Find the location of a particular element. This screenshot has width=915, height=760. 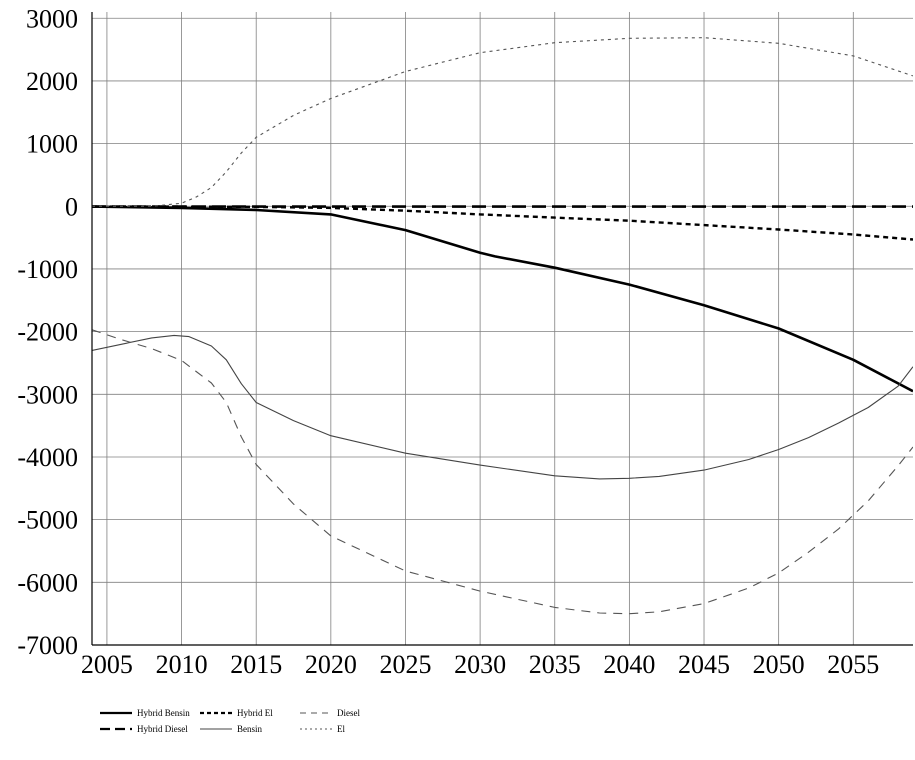

x-tick-label: 2050 is located at coordinates (779, 664).